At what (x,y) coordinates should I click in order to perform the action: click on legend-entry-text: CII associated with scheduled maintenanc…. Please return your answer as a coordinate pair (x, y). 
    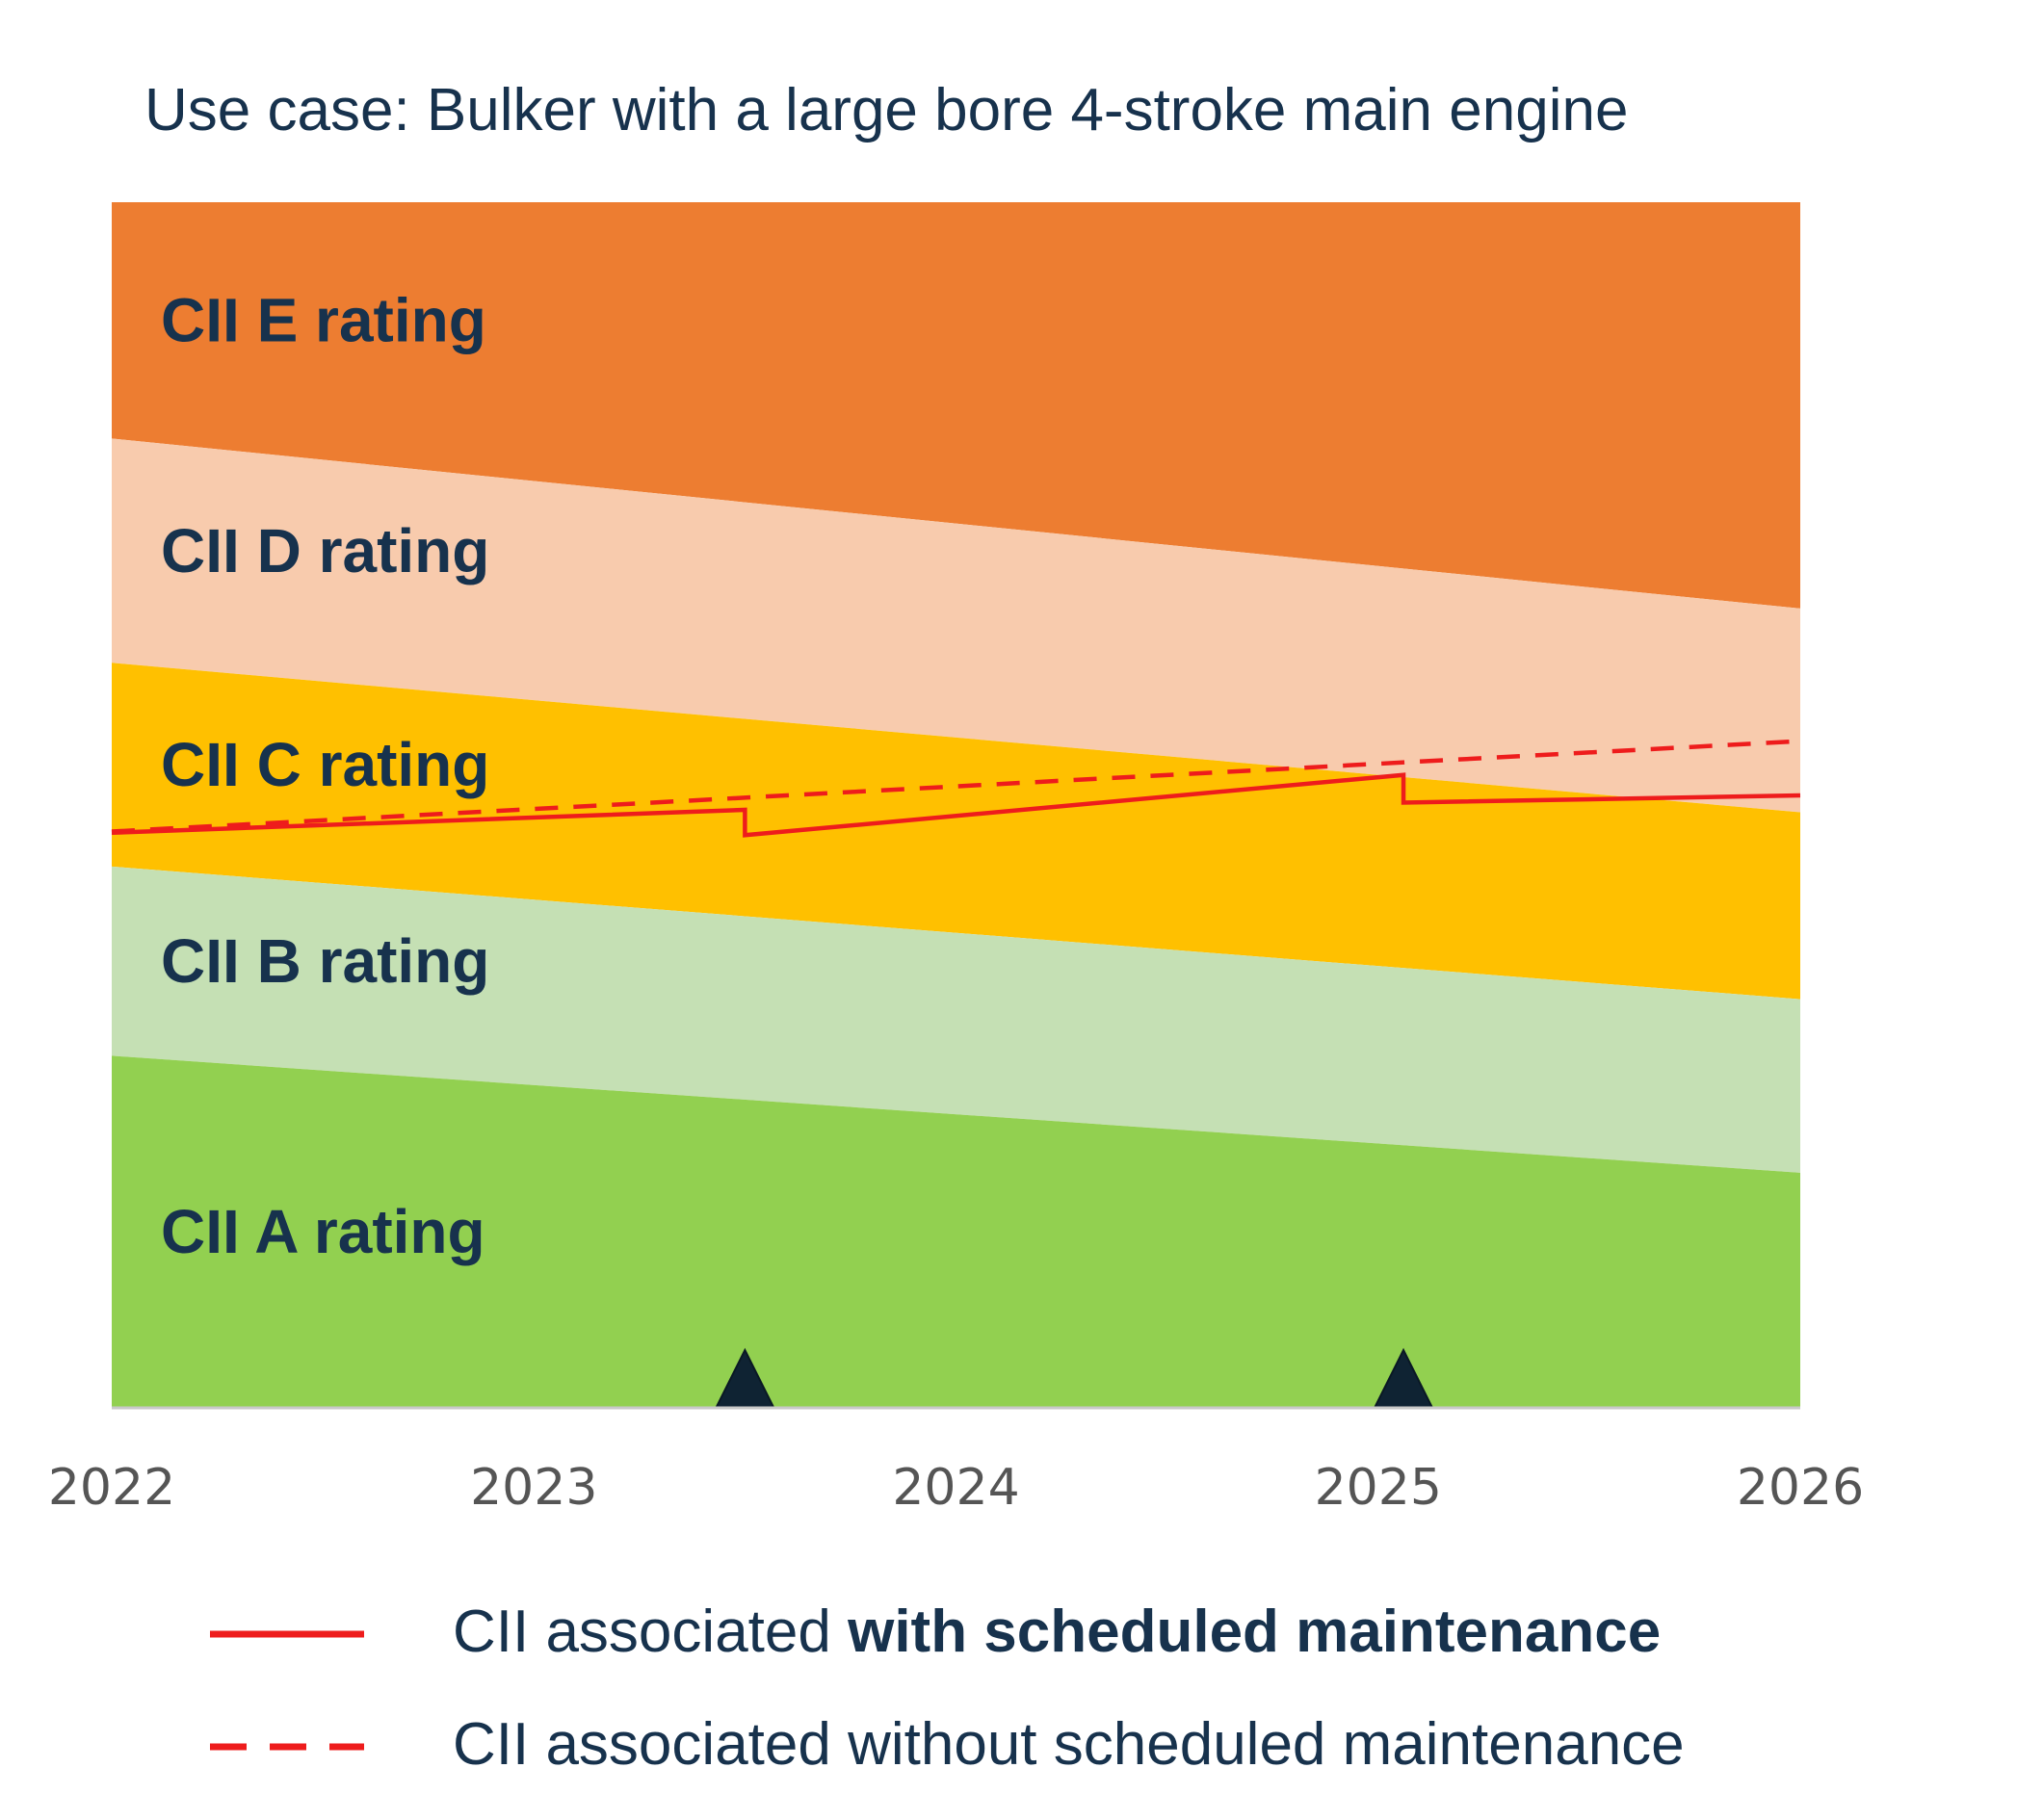
    Looking at the image, I should click on (1057, 1632).